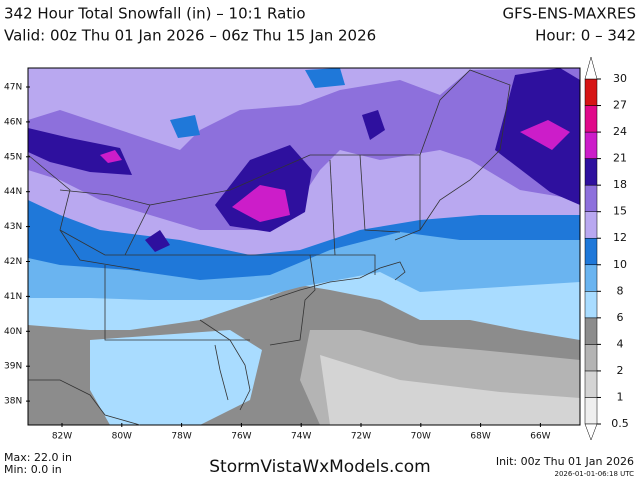 This screenshot has width=640, height=480. Describe the element at coordinates (122, 437) in the screenshot. I see `lon-label: 80W` at that location.